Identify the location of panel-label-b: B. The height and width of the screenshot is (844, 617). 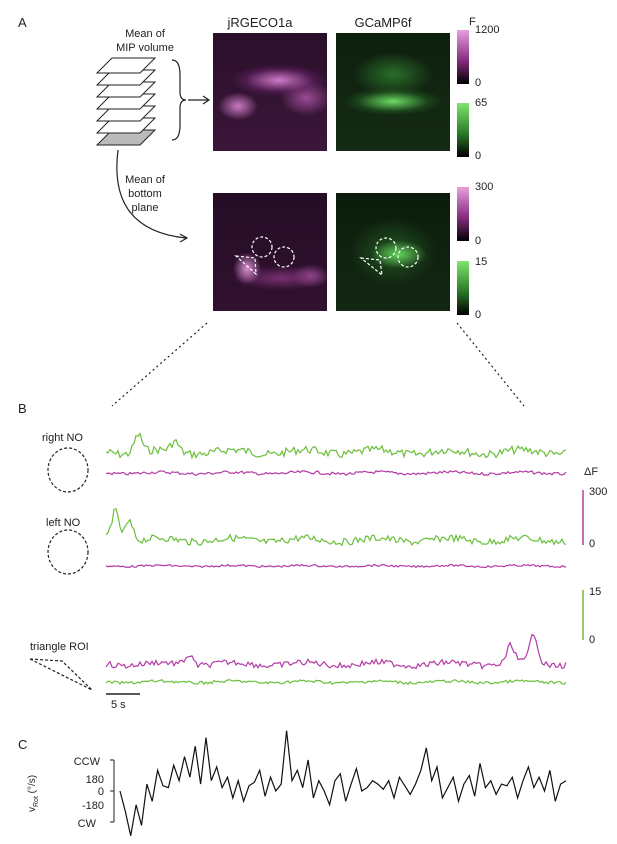
(22, 408).